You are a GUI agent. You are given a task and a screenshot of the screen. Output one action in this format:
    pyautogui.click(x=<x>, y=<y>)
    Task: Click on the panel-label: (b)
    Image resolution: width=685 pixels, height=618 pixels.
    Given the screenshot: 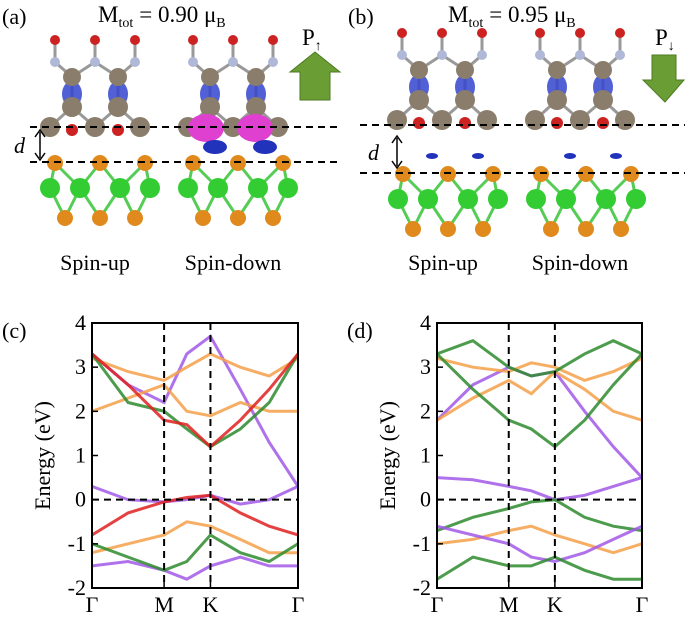 What is the action you would take?
    pyautogui.click(x=361, y=16)
    